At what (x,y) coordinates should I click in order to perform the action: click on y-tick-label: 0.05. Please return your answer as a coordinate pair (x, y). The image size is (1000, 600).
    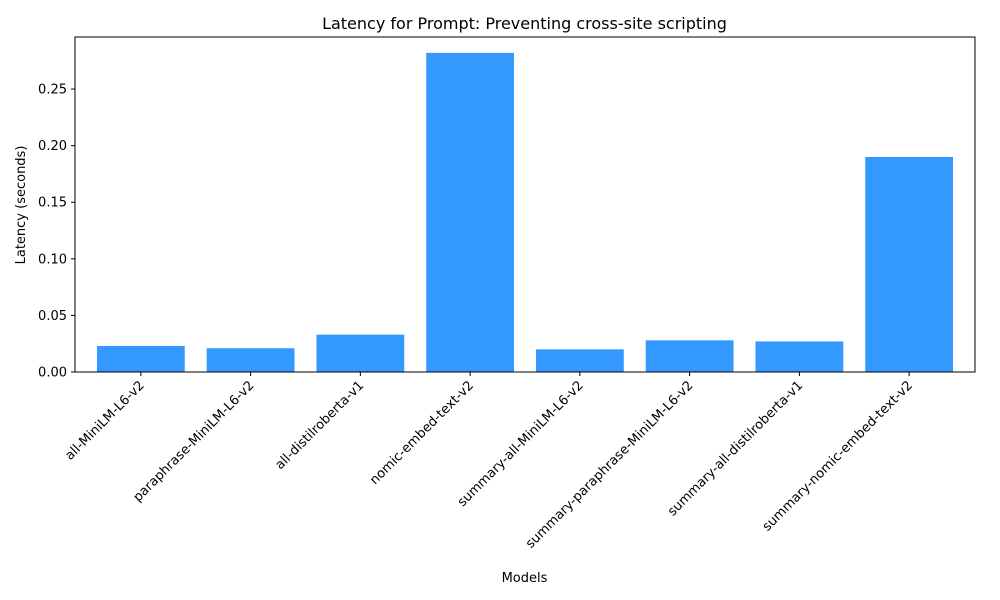
    Looking at the image, I should click on (52, 316).